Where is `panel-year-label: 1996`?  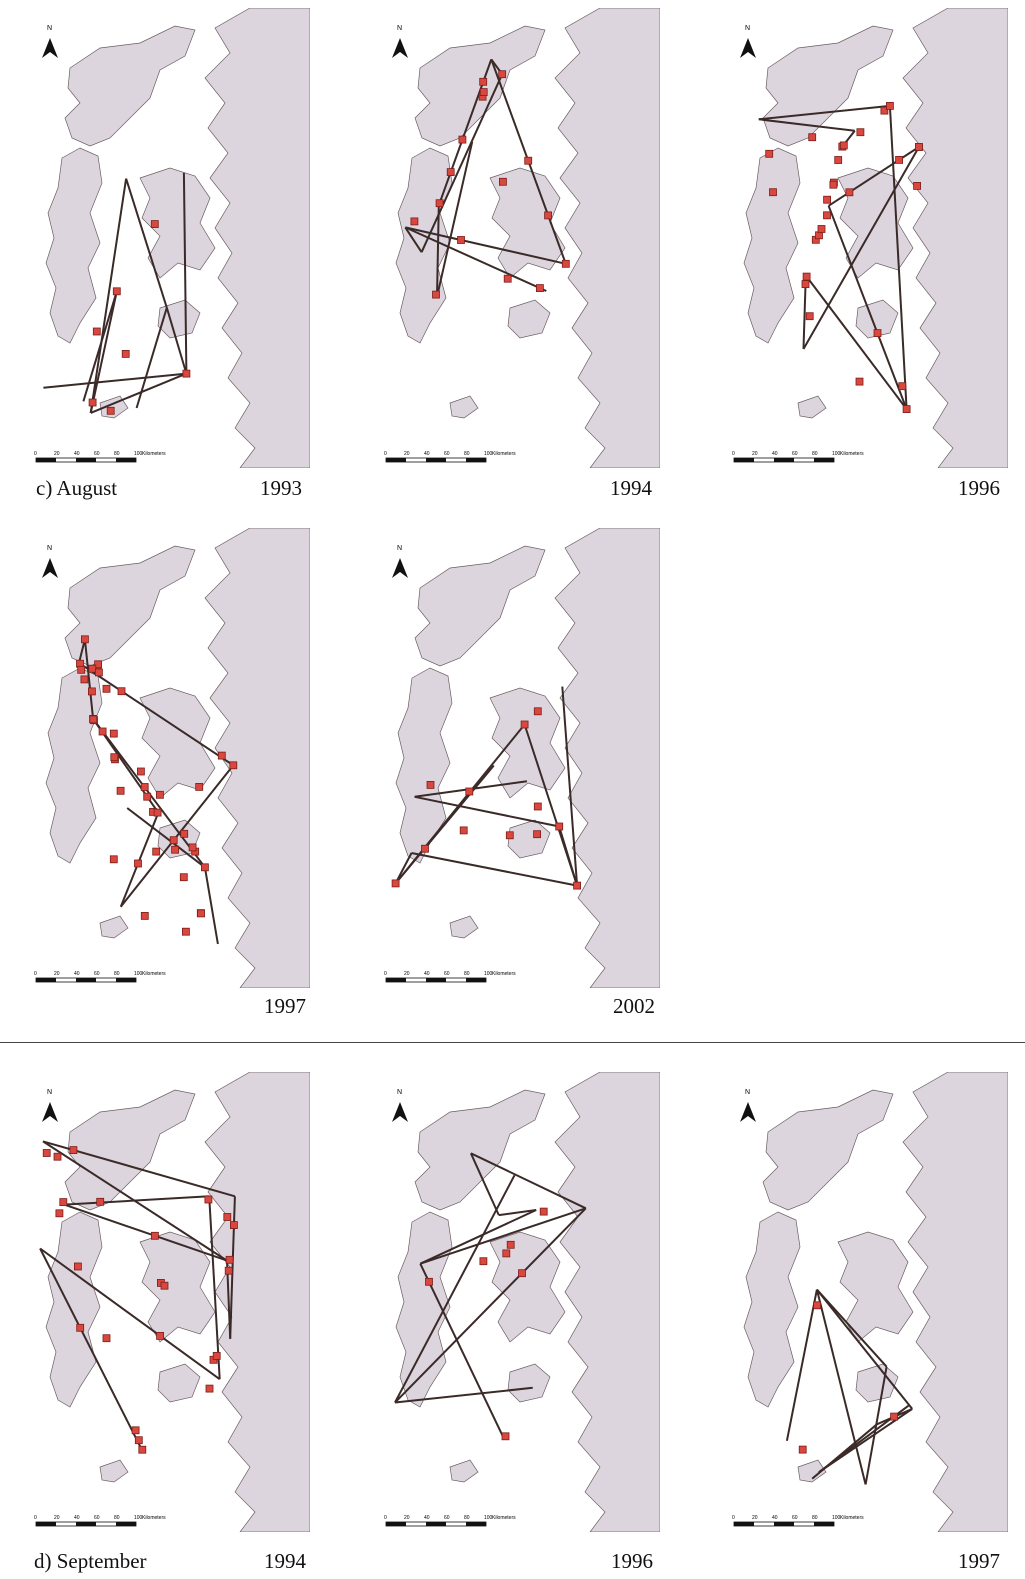
panel-year-label: 1996 is located at coordinates (632, 1561).